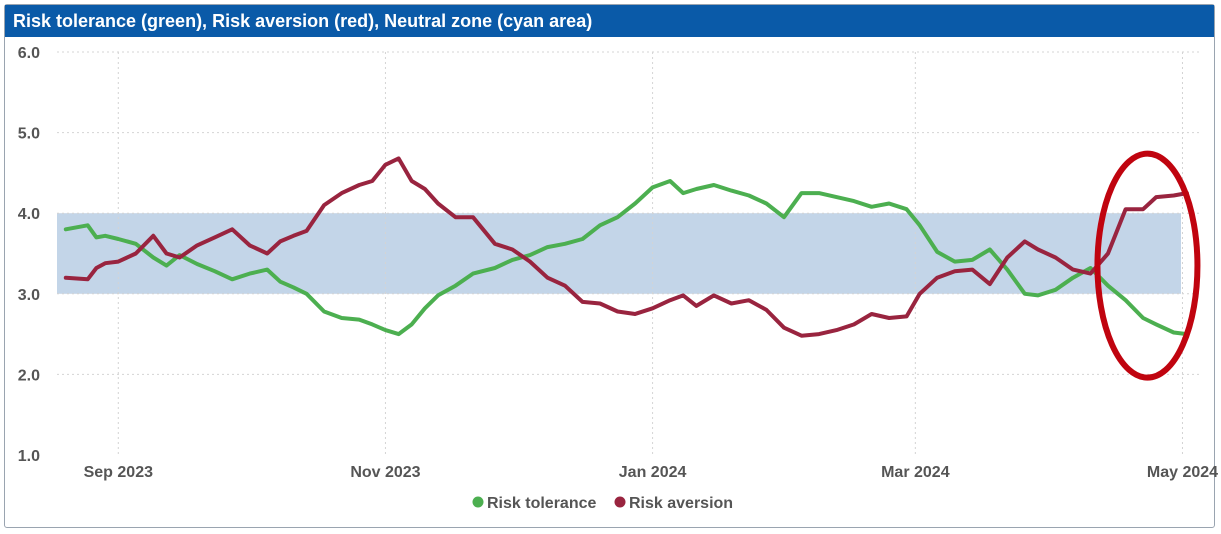 The image size is (1221, 534). I want to click on y-tick-label: 4.0, so click(29, 214).